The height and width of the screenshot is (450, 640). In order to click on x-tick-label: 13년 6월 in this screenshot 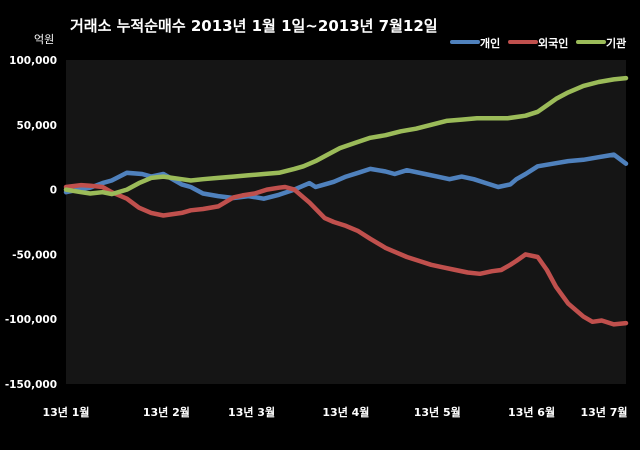, I will do `click(531, 412)`.